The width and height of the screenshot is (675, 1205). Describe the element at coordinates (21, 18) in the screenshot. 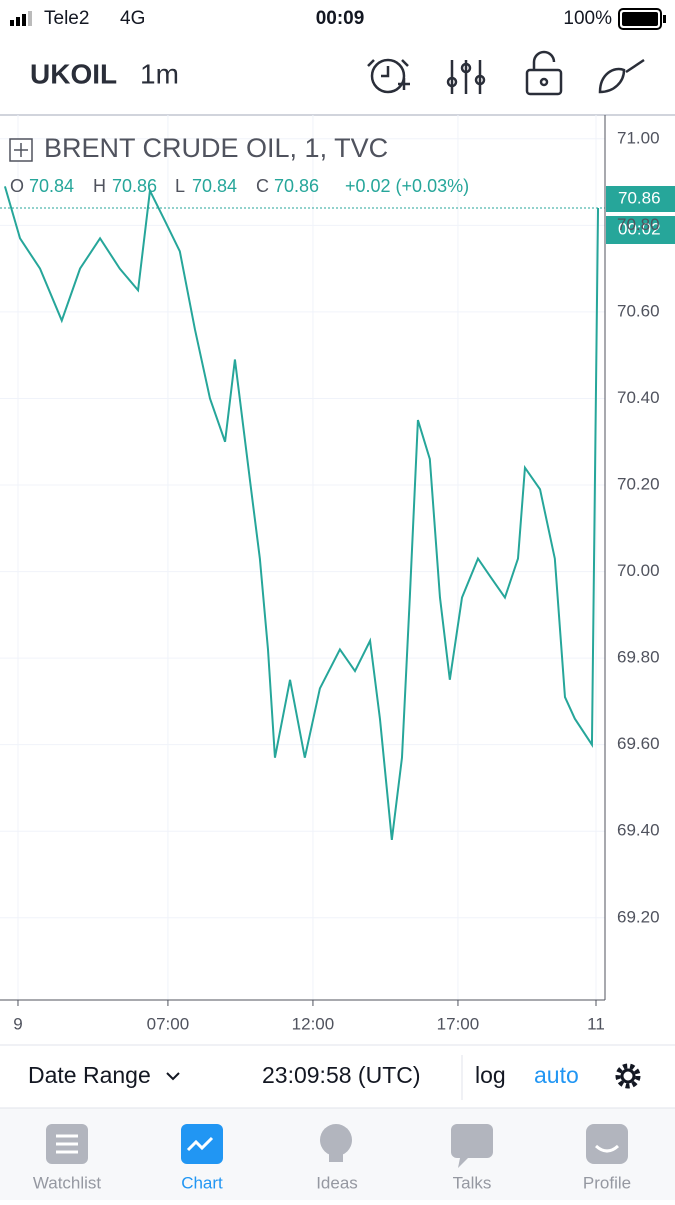

I see `signal` at that location.